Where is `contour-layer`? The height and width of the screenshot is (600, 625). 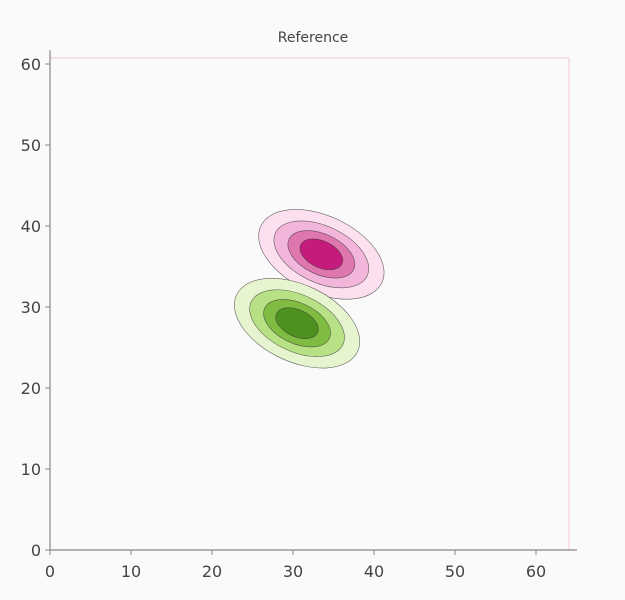
contour-layer is located at coordinates (309, 289).